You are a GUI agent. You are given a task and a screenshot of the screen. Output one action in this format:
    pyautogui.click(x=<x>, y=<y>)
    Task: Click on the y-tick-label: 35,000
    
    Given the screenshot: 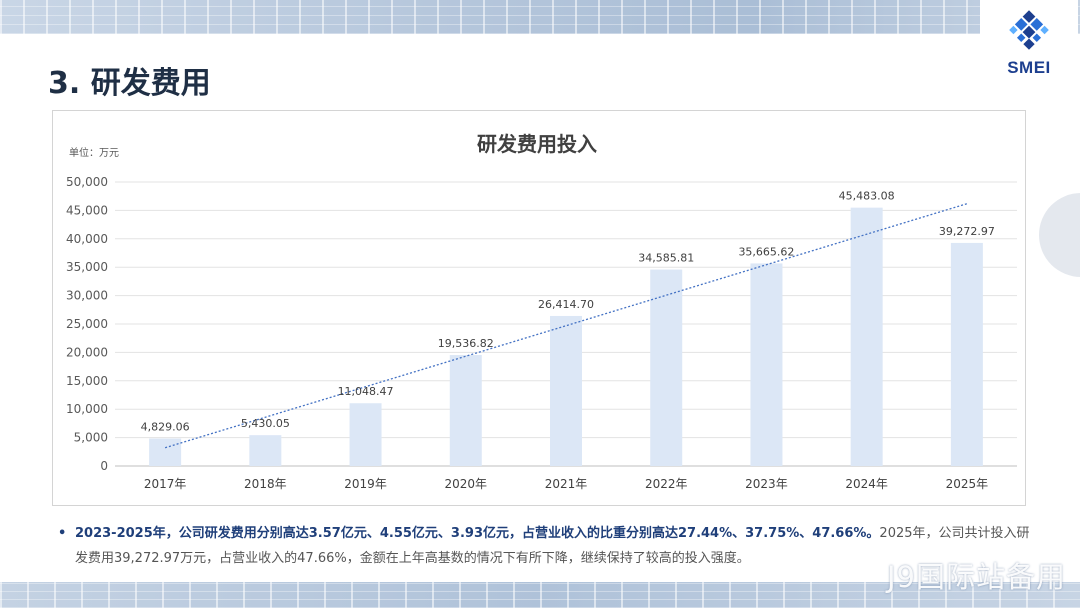 What is the action you would take?
    pyautogui.click(x=87, y=267)
    